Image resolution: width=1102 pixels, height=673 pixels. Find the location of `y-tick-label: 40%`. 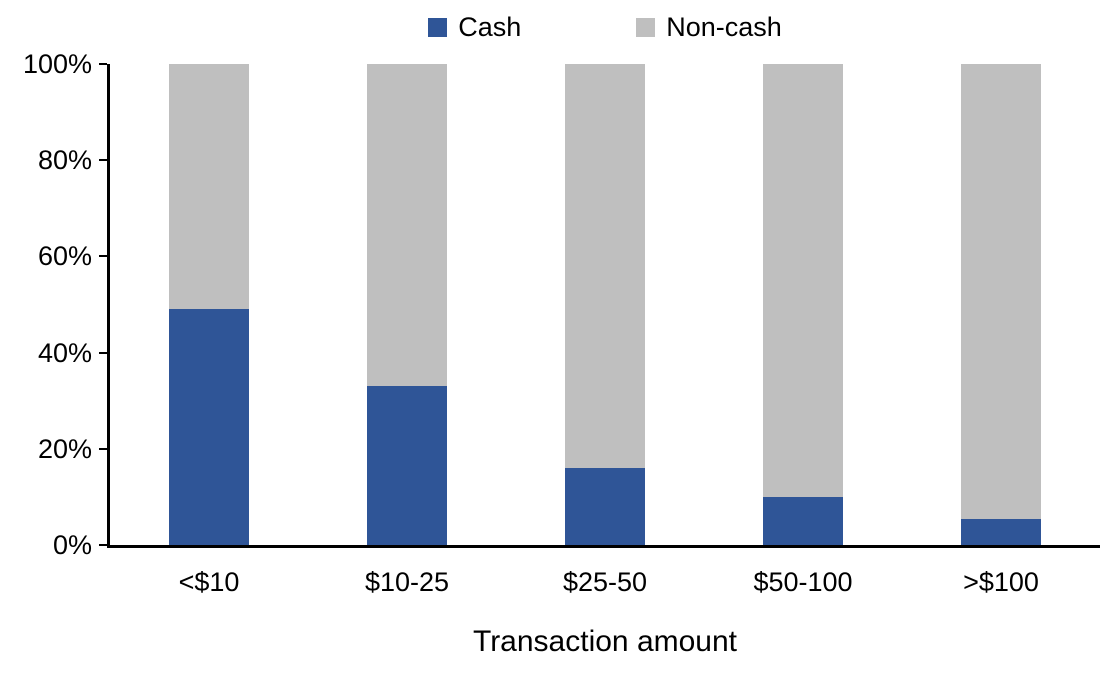

y-tick-label: 40% is located at coordinates (64, 352).